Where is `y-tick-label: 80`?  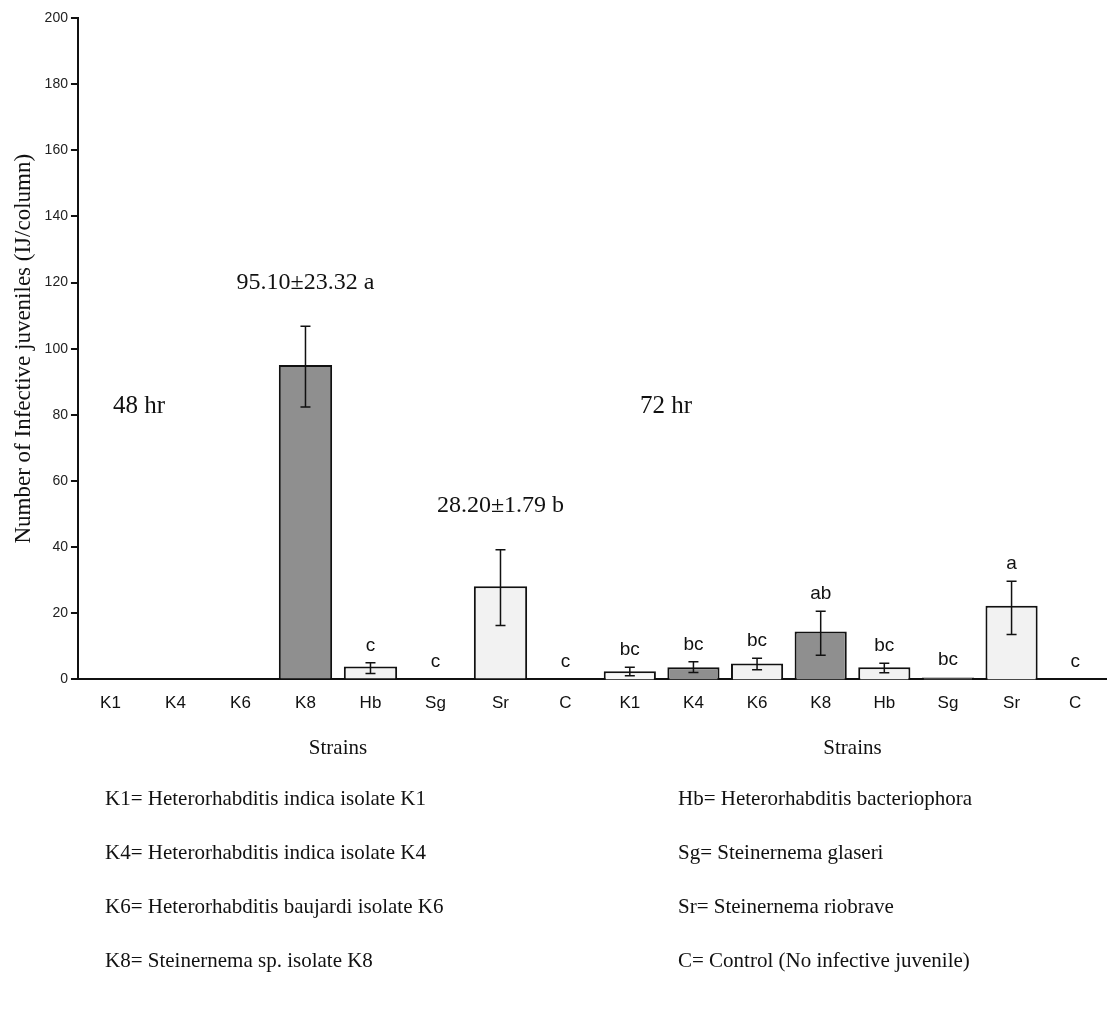 y-tick-label: 80 is located at coordinates (60, 413).